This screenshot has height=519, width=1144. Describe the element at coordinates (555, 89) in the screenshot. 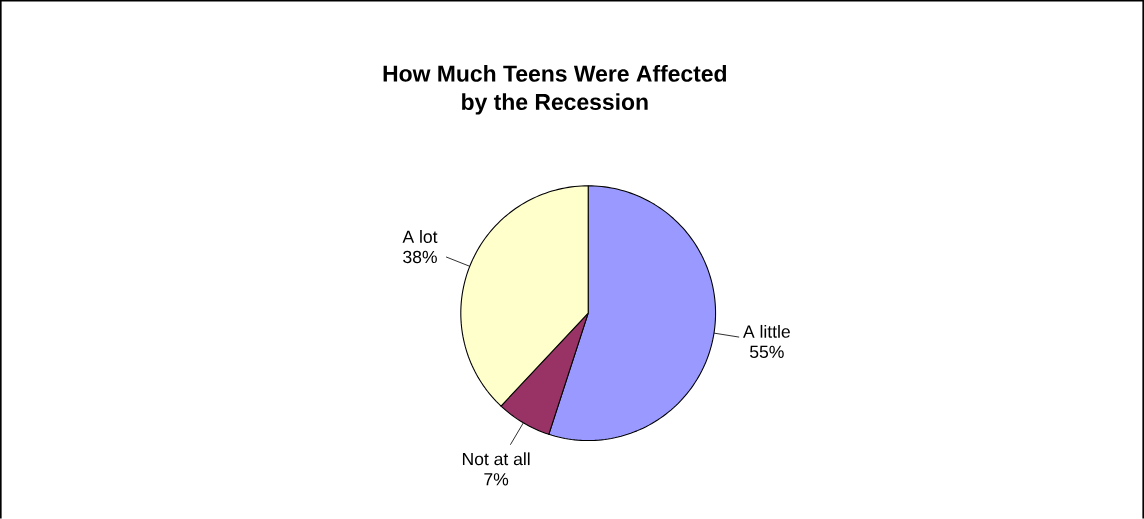

I see `chart-title: How Much Teens Were Affected by the Recession` at that location.